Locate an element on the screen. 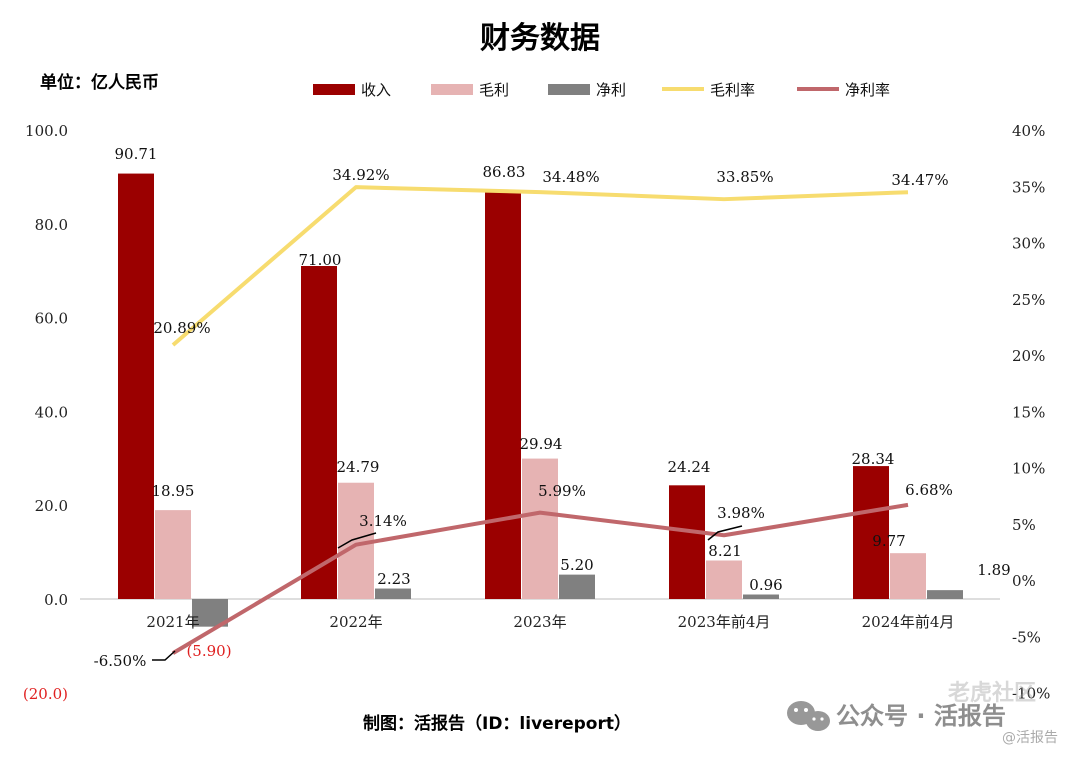 The image size is (1080, 758). legend-label: 毛利率 is located at coordinates (732, 90).